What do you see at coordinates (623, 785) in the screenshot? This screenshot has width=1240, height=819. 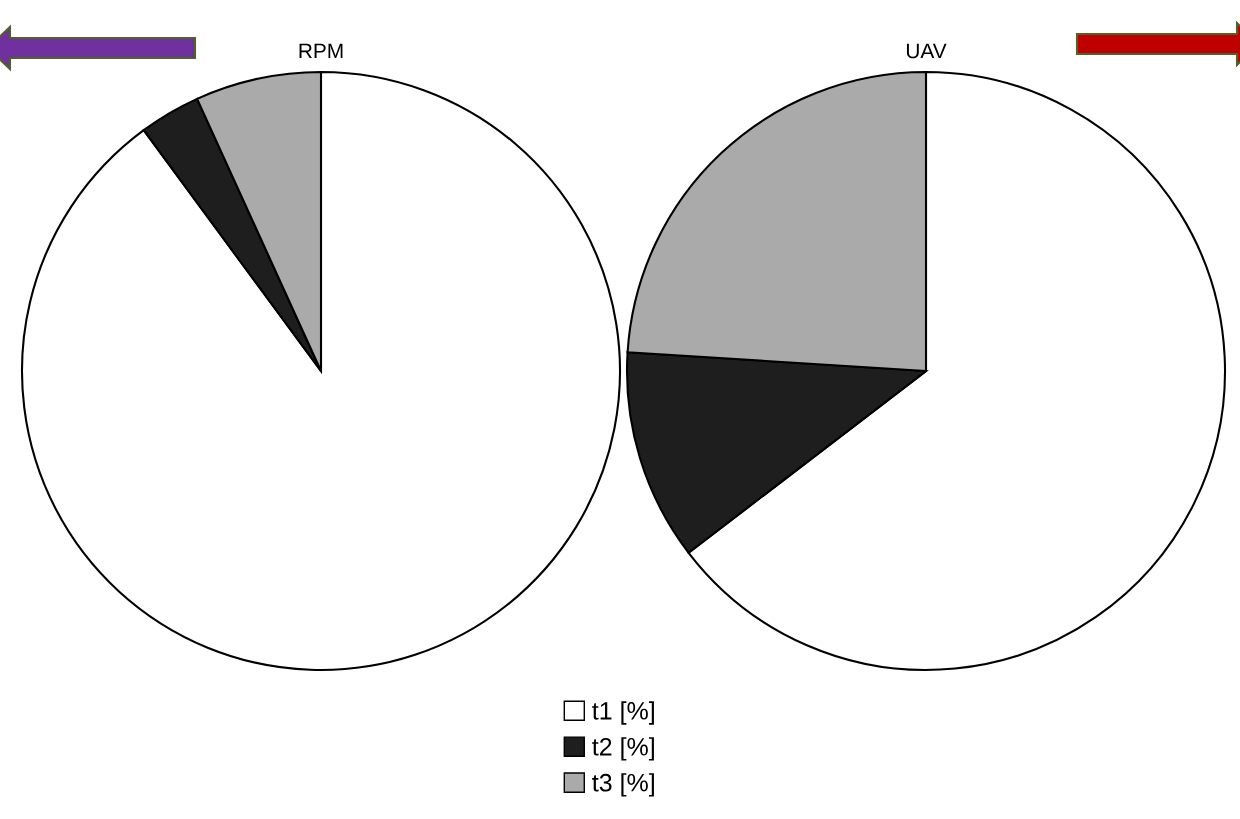 I see `legend-label: t3 [%]` at bounding box center [623, 785].